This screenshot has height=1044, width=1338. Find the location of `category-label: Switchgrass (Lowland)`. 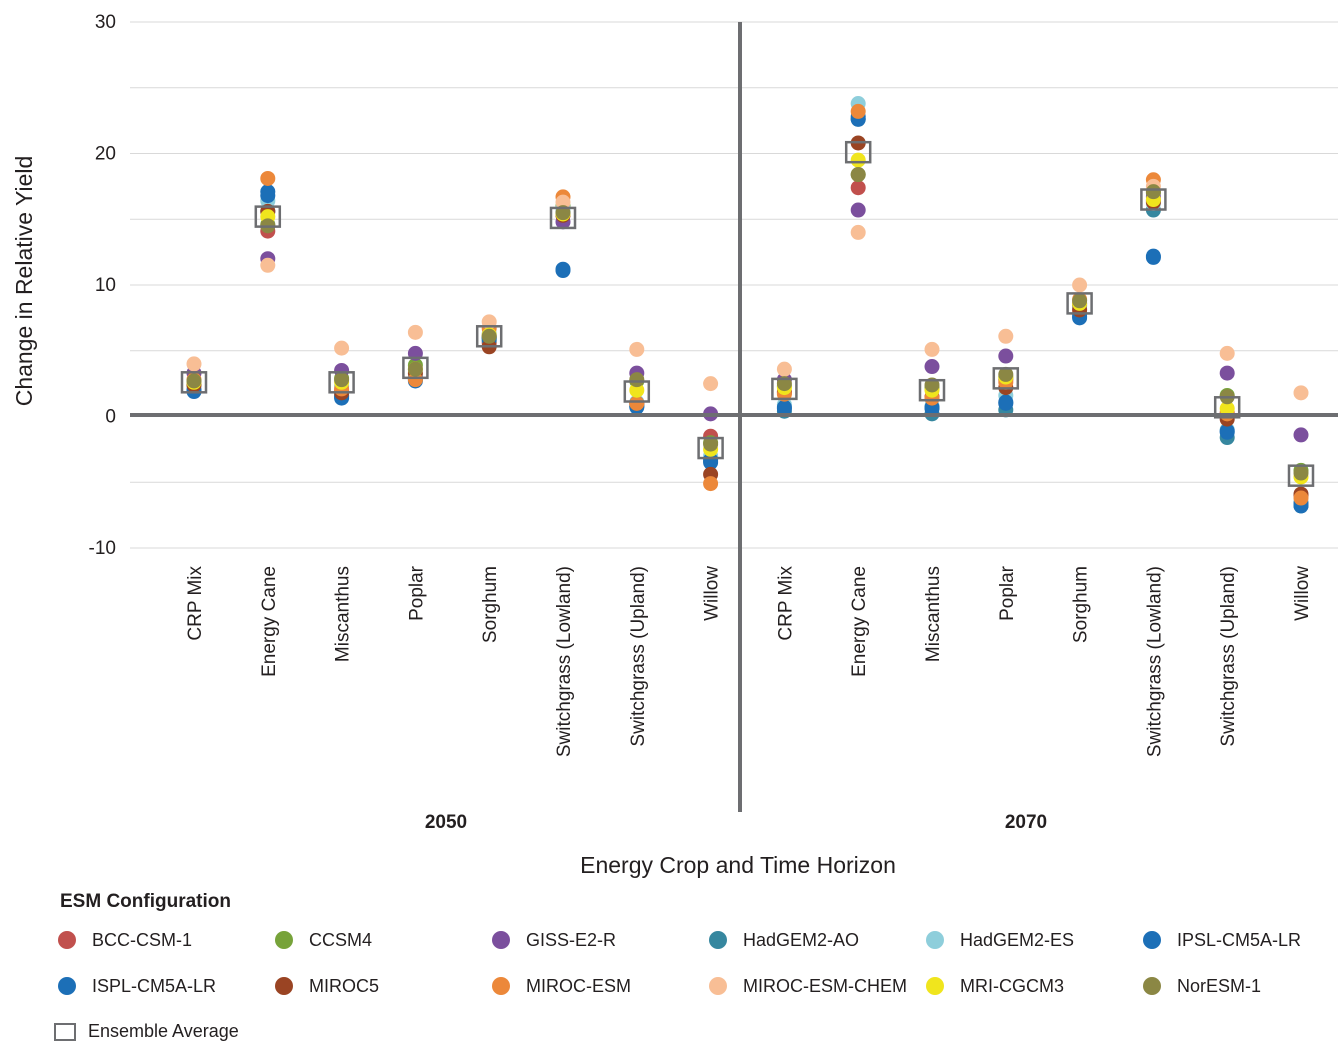

category-label: Switchgrass (Lowland) is located at coordinates (564, 661).